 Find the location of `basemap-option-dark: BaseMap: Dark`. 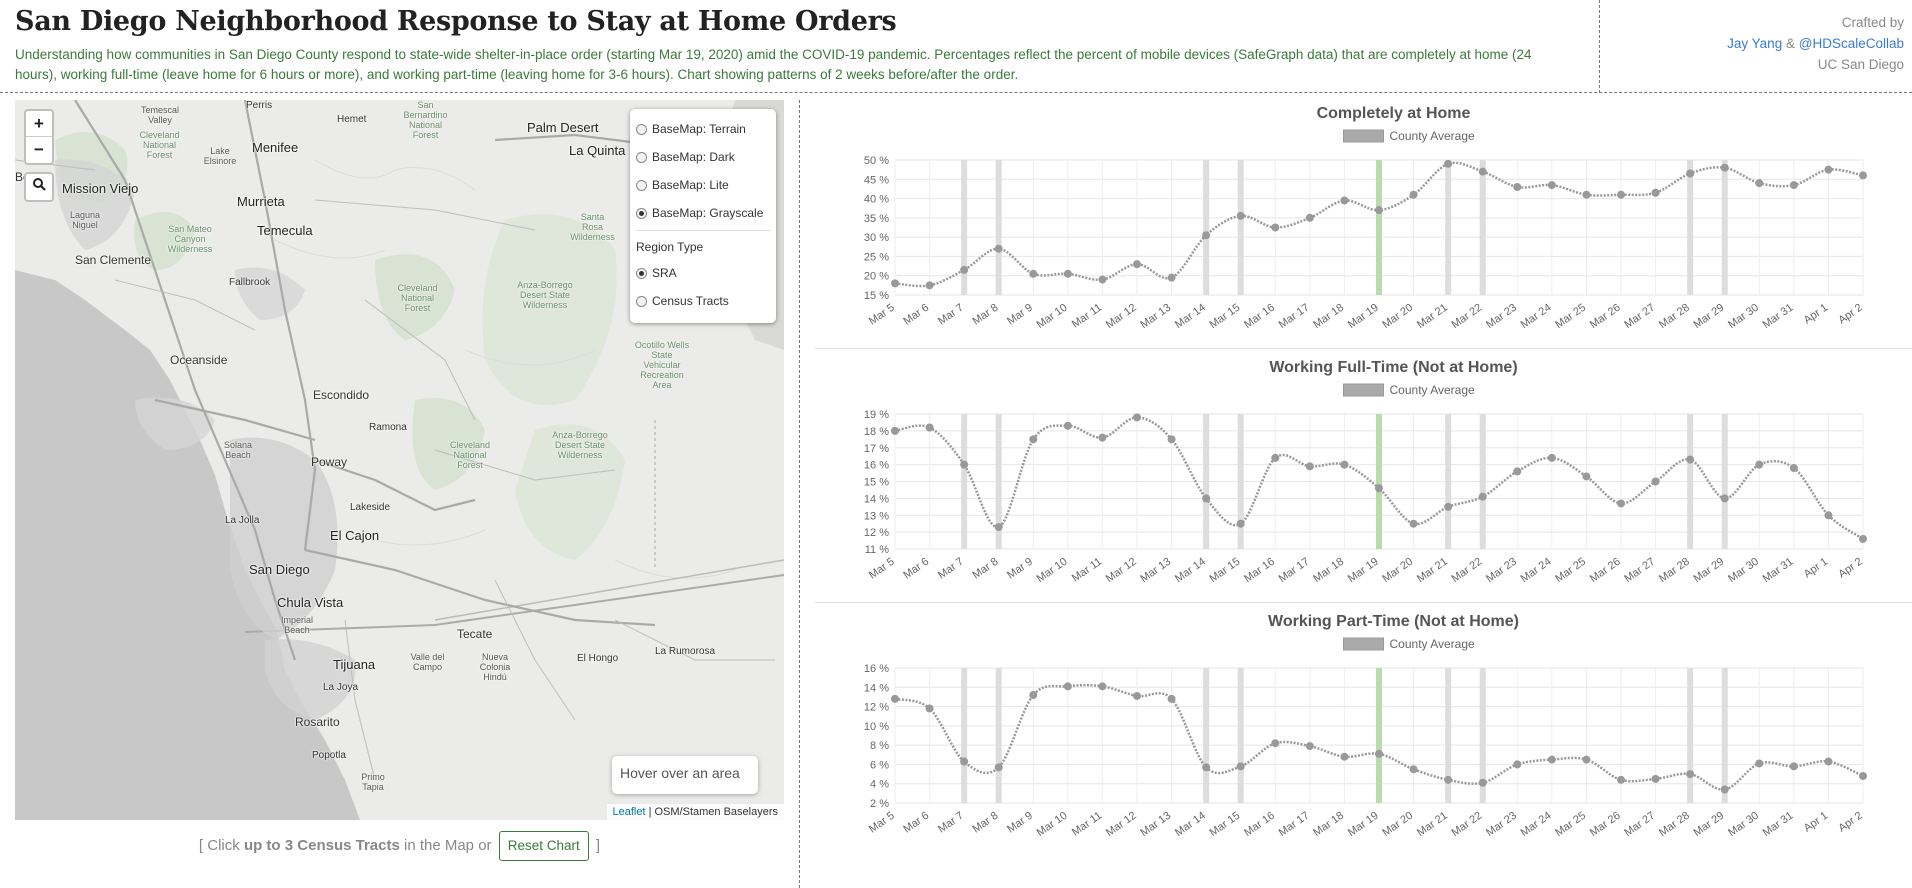

basemap-option-dark: BaseMap: Dark is located at coordinates (703, 157).